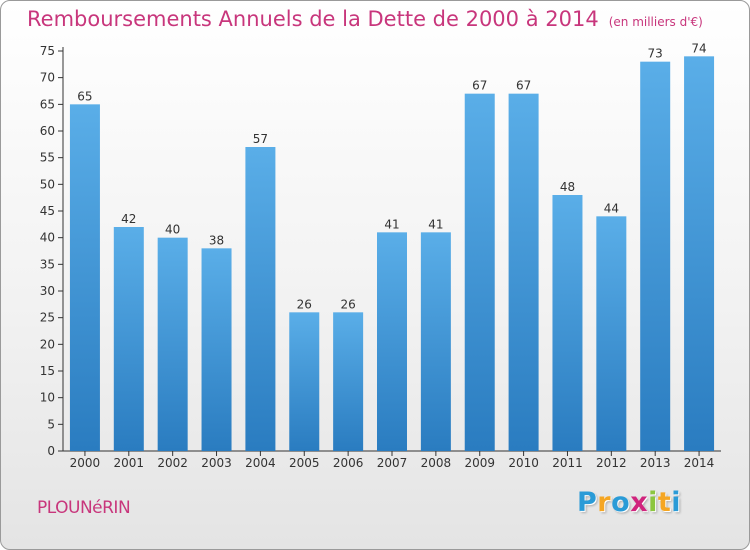 The width and height of the screenshot is (750, 550). Describe the element at coordinates (664, 502) in the screenshot. I see `logo-letter: t` at that location.